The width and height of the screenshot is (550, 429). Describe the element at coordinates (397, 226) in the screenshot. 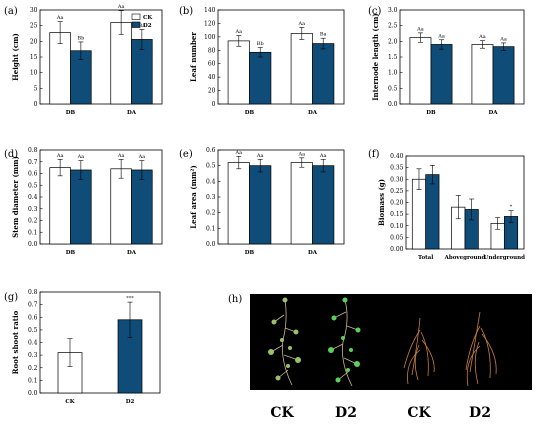

I see `y-tick-label: 0.10` at that location.